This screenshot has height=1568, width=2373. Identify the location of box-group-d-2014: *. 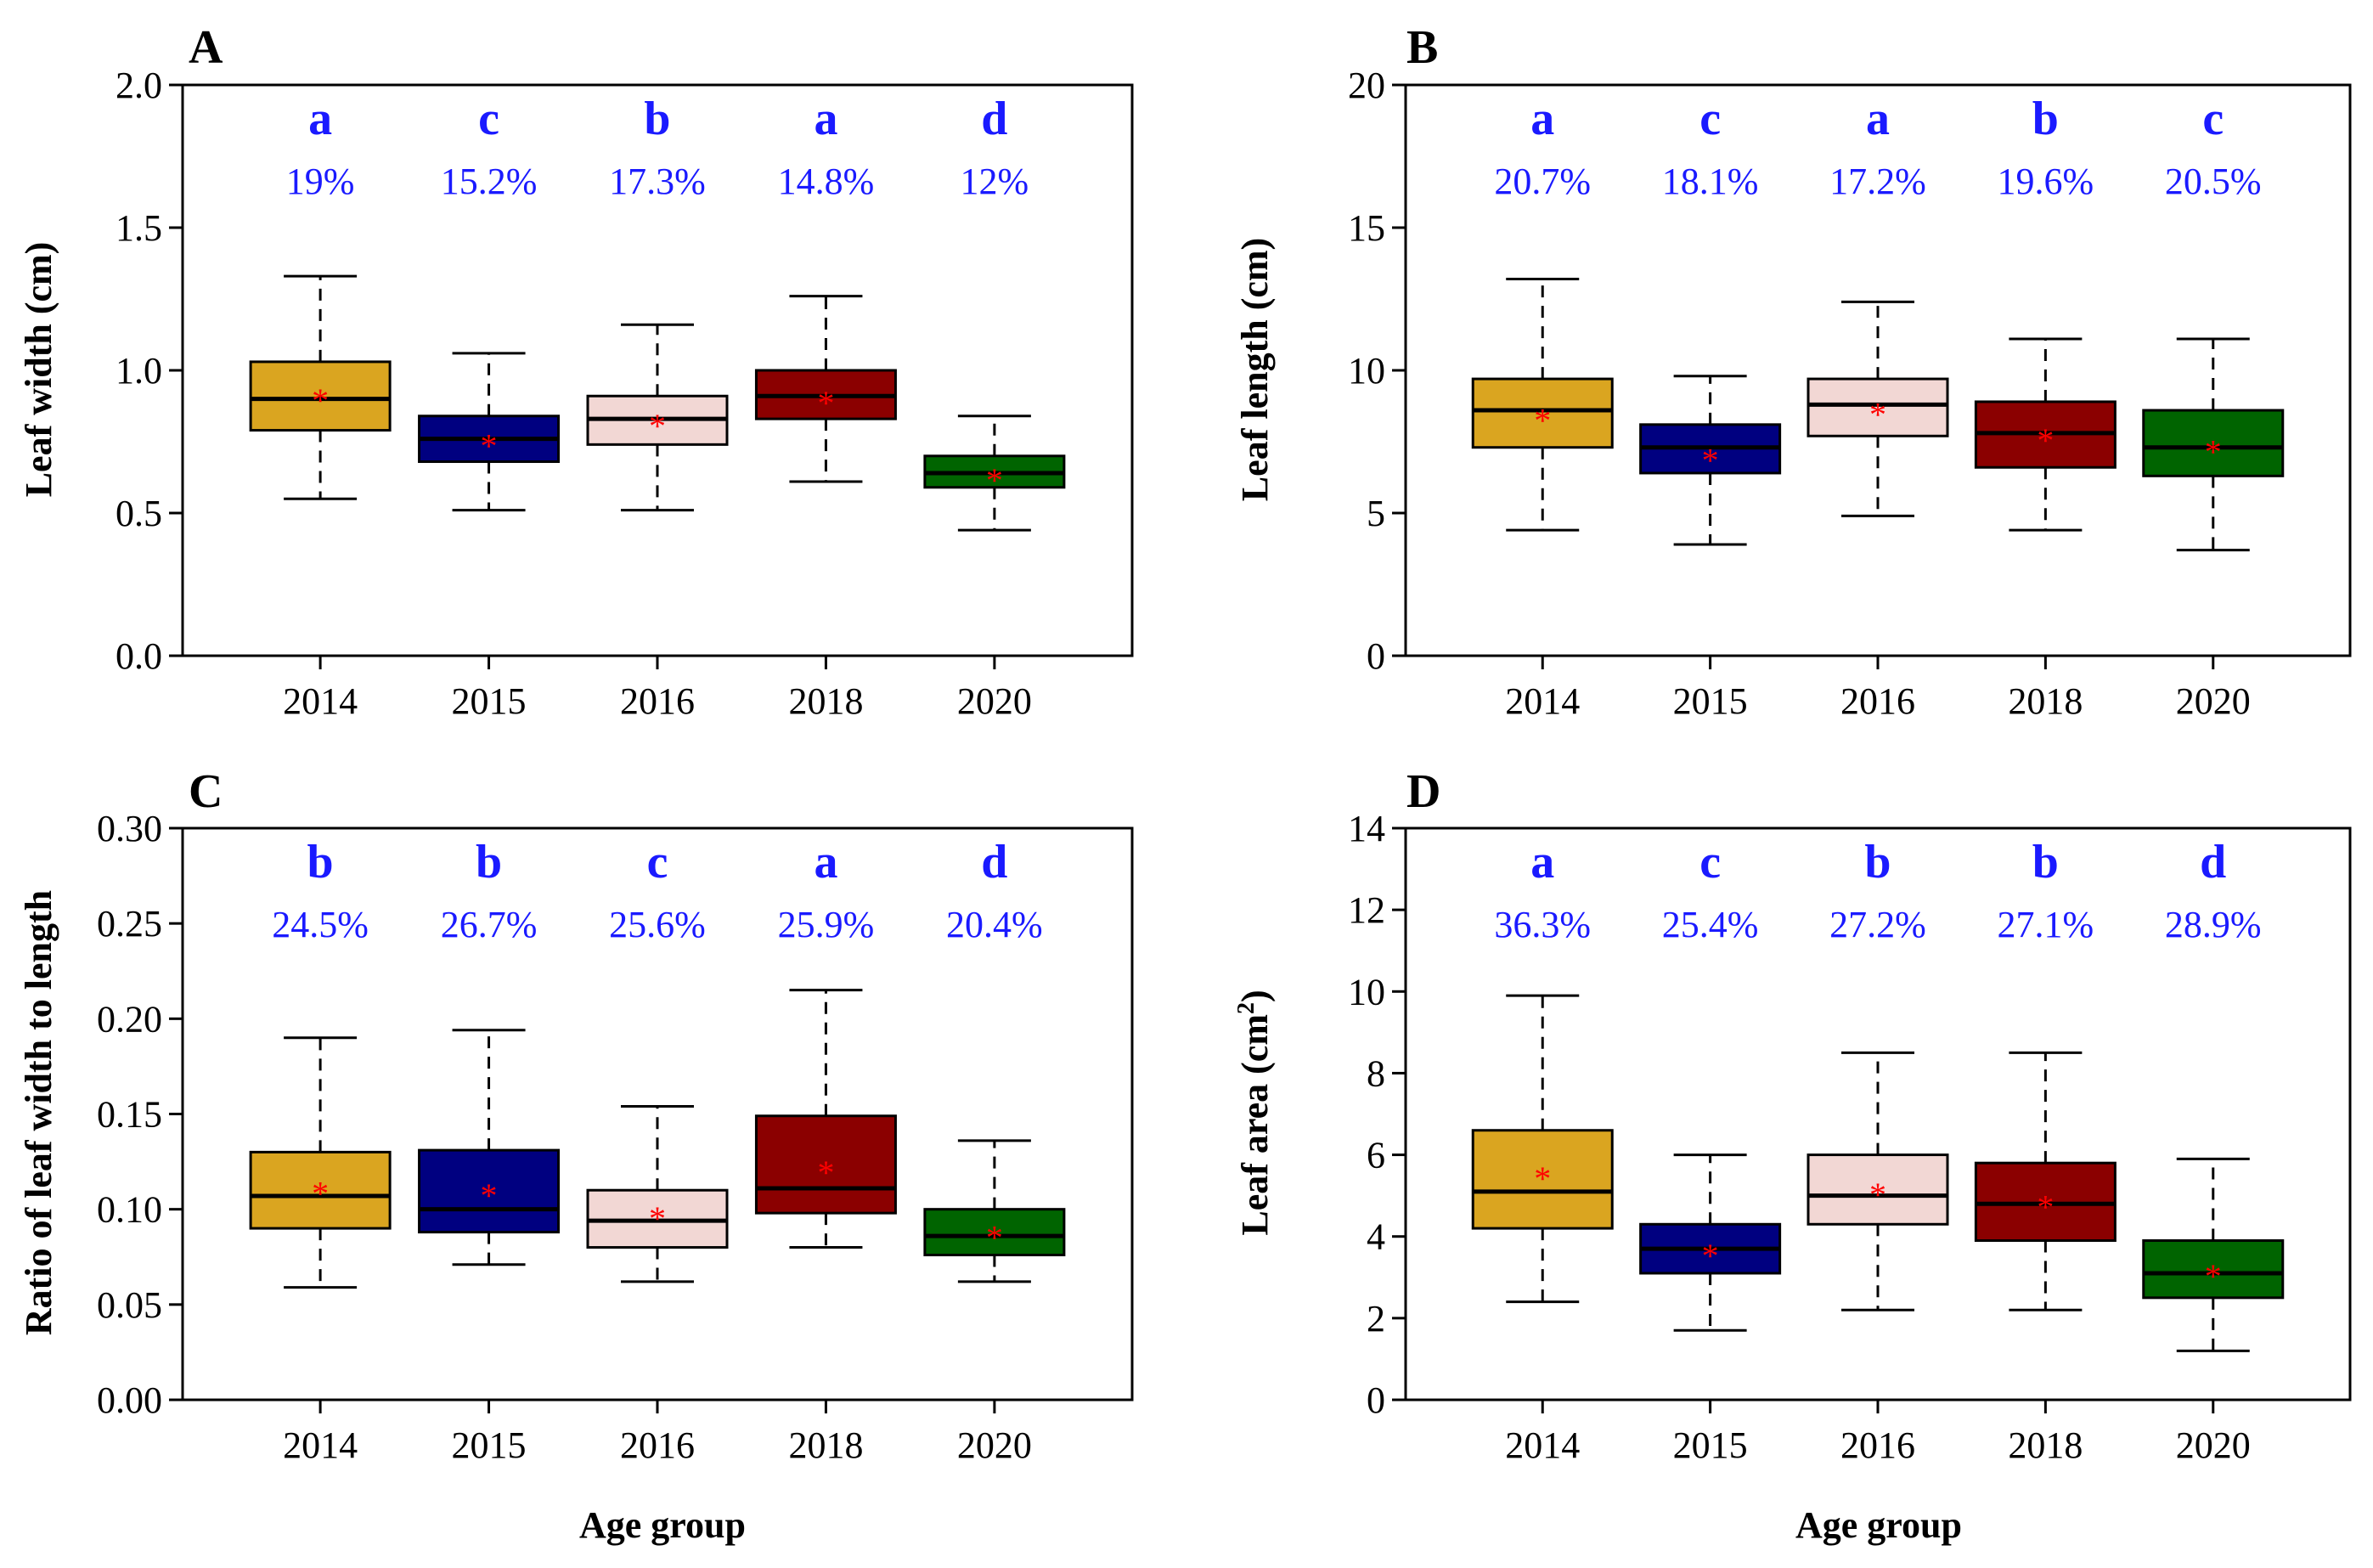
(1543, 1149).